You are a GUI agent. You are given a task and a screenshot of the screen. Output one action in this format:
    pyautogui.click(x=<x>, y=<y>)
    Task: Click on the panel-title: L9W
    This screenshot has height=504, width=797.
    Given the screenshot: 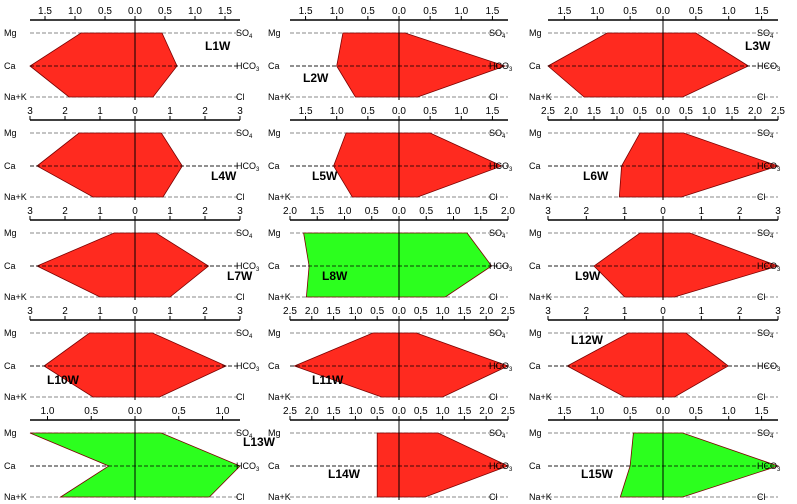 What is the action you would take?
    pyautogui.click(x=588, y=276)
    